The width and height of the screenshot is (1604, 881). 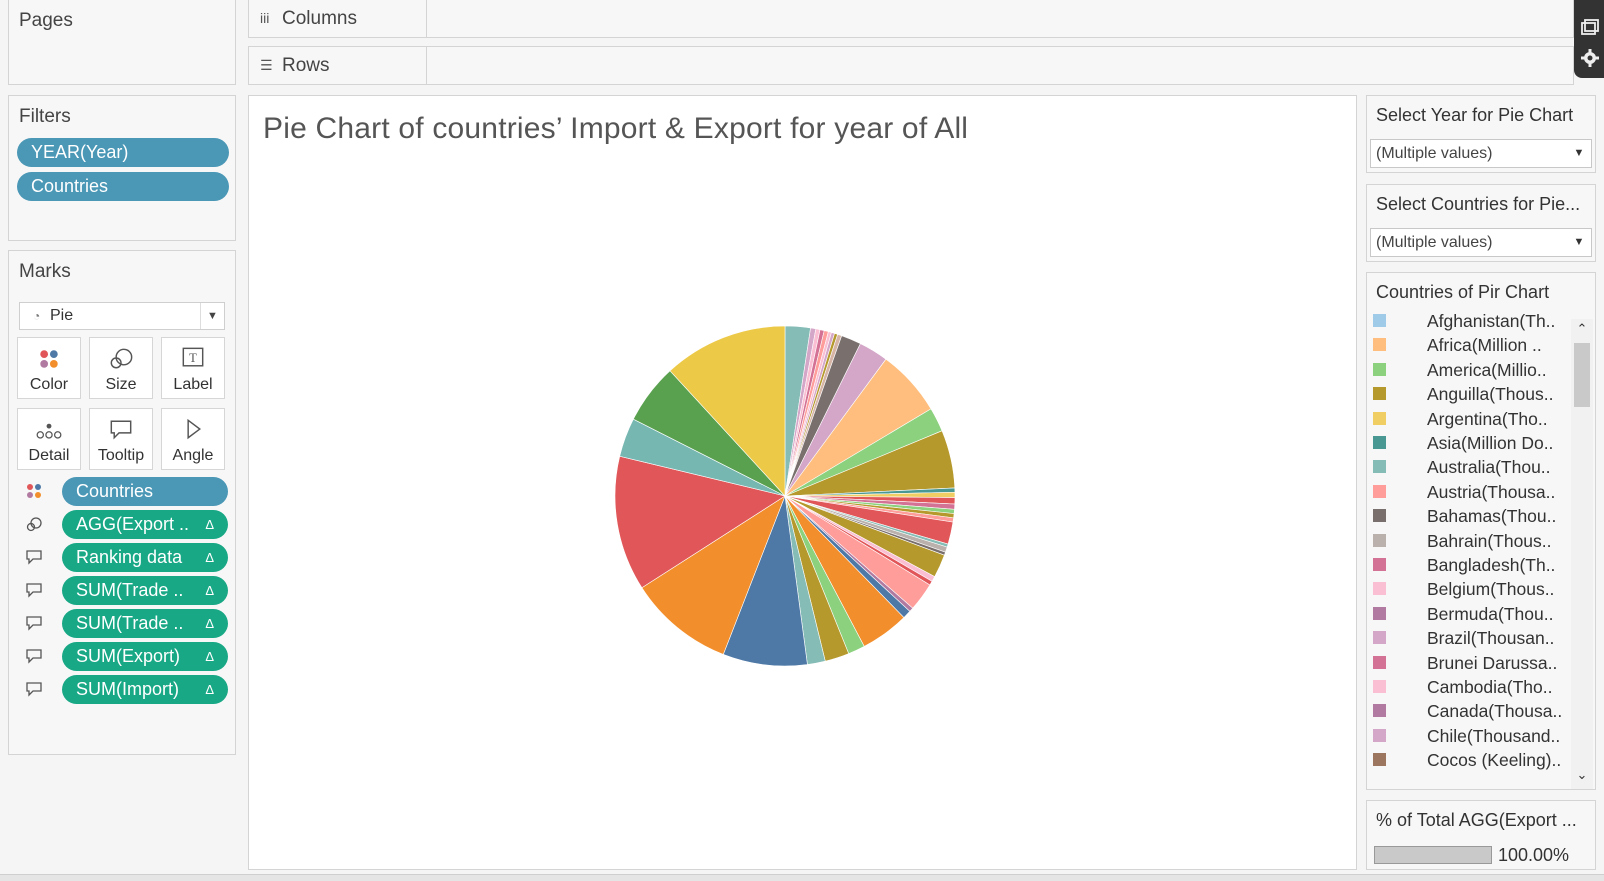 What do you see at coordinates (1590, 28) in the screenshot?
I see `gallery-icon` at bounding box center [1590, 28].